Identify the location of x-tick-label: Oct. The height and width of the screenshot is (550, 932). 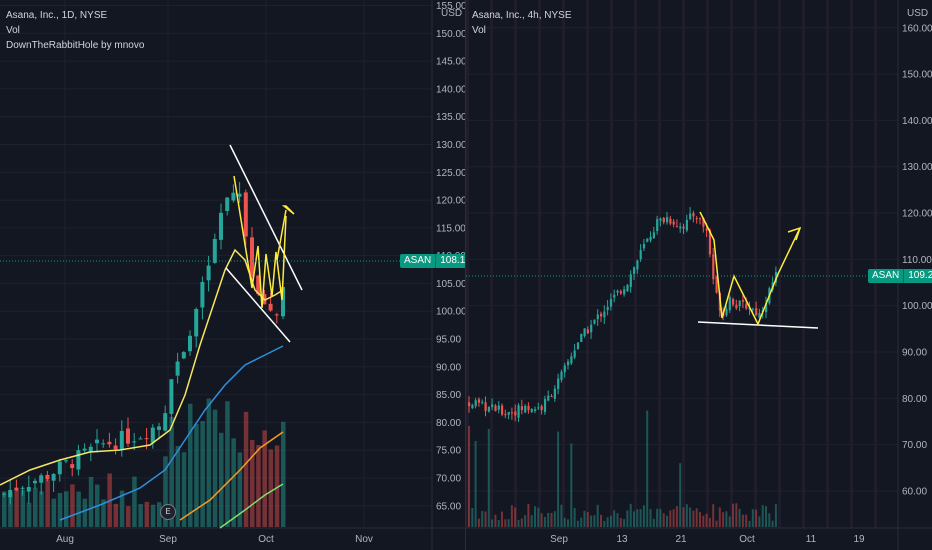
(266, 539).